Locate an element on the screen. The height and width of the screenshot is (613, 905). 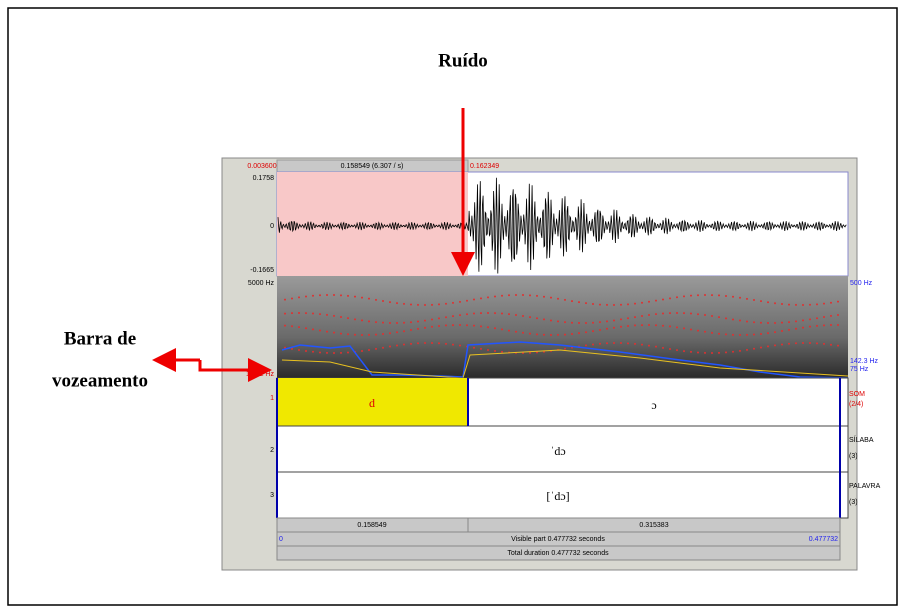
selection-region is located at coordinates (372, 224).